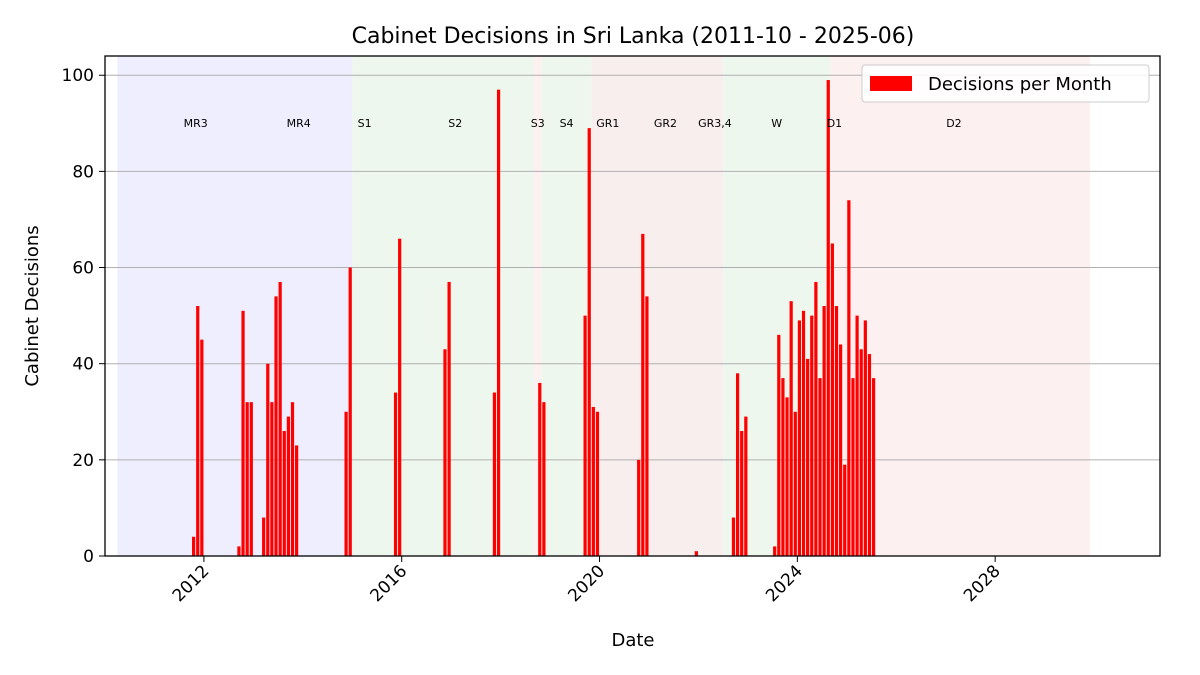  I want to click on legend-label: Decisions per Month, so click(1020, 84).